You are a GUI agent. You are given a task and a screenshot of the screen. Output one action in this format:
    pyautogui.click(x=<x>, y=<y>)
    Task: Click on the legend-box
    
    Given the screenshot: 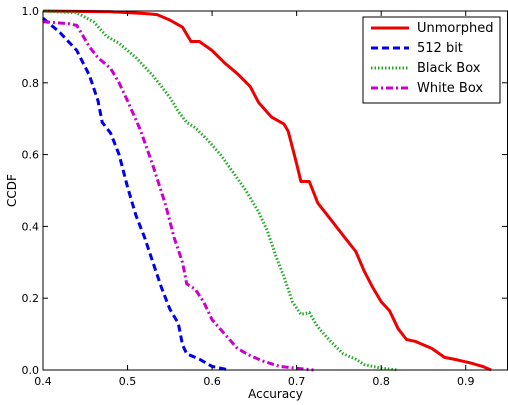 What is the action you would take?
    pyautogui.click(x=431, y=60)
    